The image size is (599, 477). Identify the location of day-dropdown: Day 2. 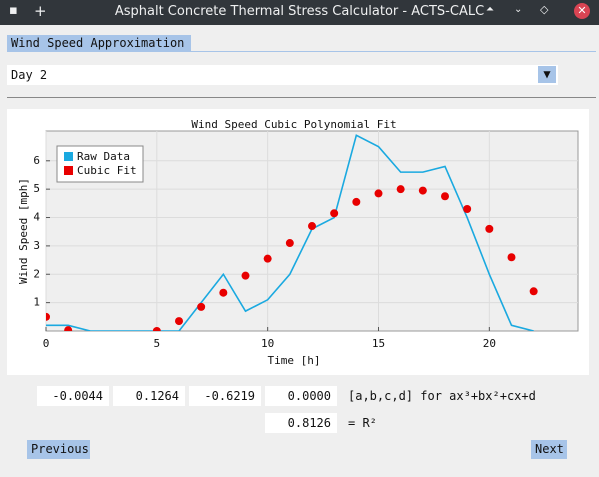
(282, 75).